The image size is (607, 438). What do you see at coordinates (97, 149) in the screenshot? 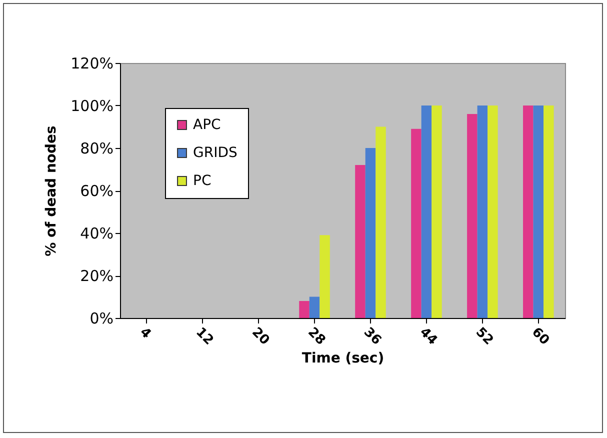
I see `y-tick-label: 80%` at bounding box center [97, 149].